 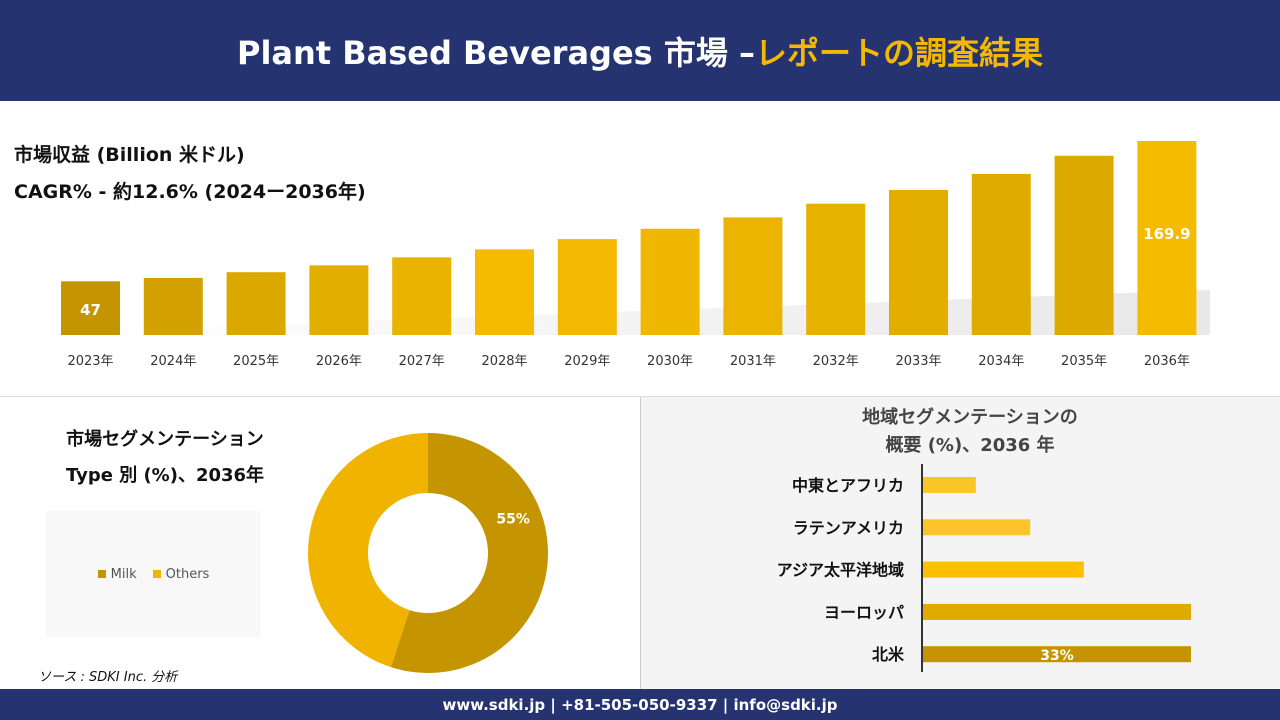 What do you see at coordinates (1166, 234) in the screenshot?
I see `data-label: 169.9` at bounding box center [1166, 234].